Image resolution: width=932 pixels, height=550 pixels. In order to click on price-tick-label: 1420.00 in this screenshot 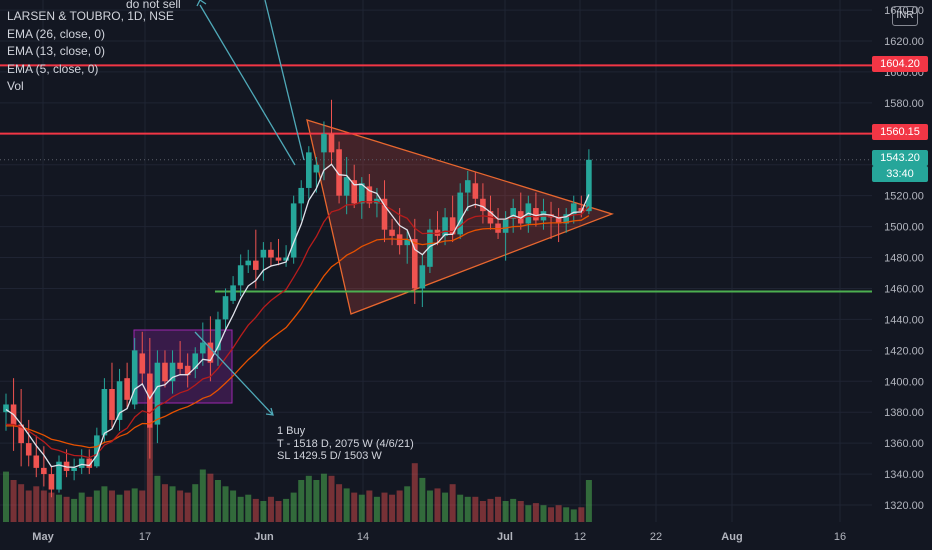, I will do `click(904, 351)`.